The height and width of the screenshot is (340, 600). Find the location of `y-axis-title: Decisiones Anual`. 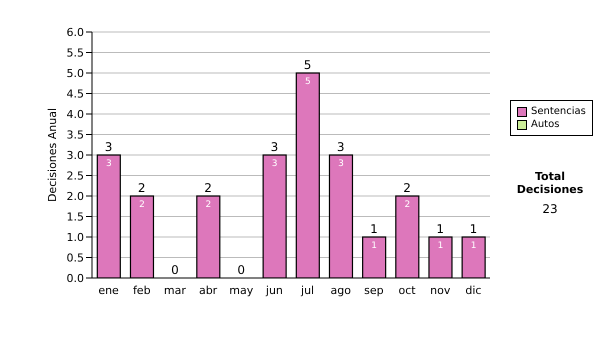

y-axis-title: Decisiones Anual is located at coordinates (52, 155).